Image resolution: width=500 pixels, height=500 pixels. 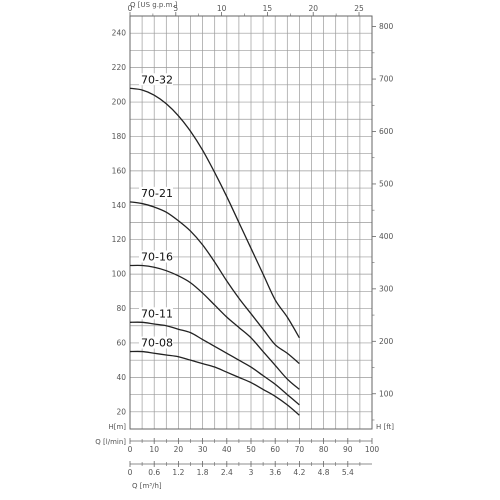 What do you see at coordinates (299, 472) in the screenshot?
I see `x-bottom2-tick-label: 4.2` at bounding box center [299, 472].